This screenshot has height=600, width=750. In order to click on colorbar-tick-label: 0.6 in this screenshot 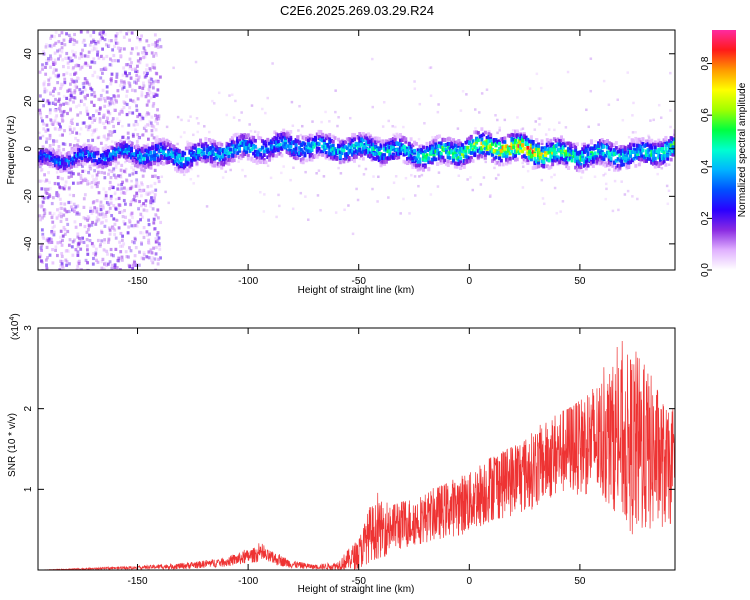, I will do `click(705, 115)`.